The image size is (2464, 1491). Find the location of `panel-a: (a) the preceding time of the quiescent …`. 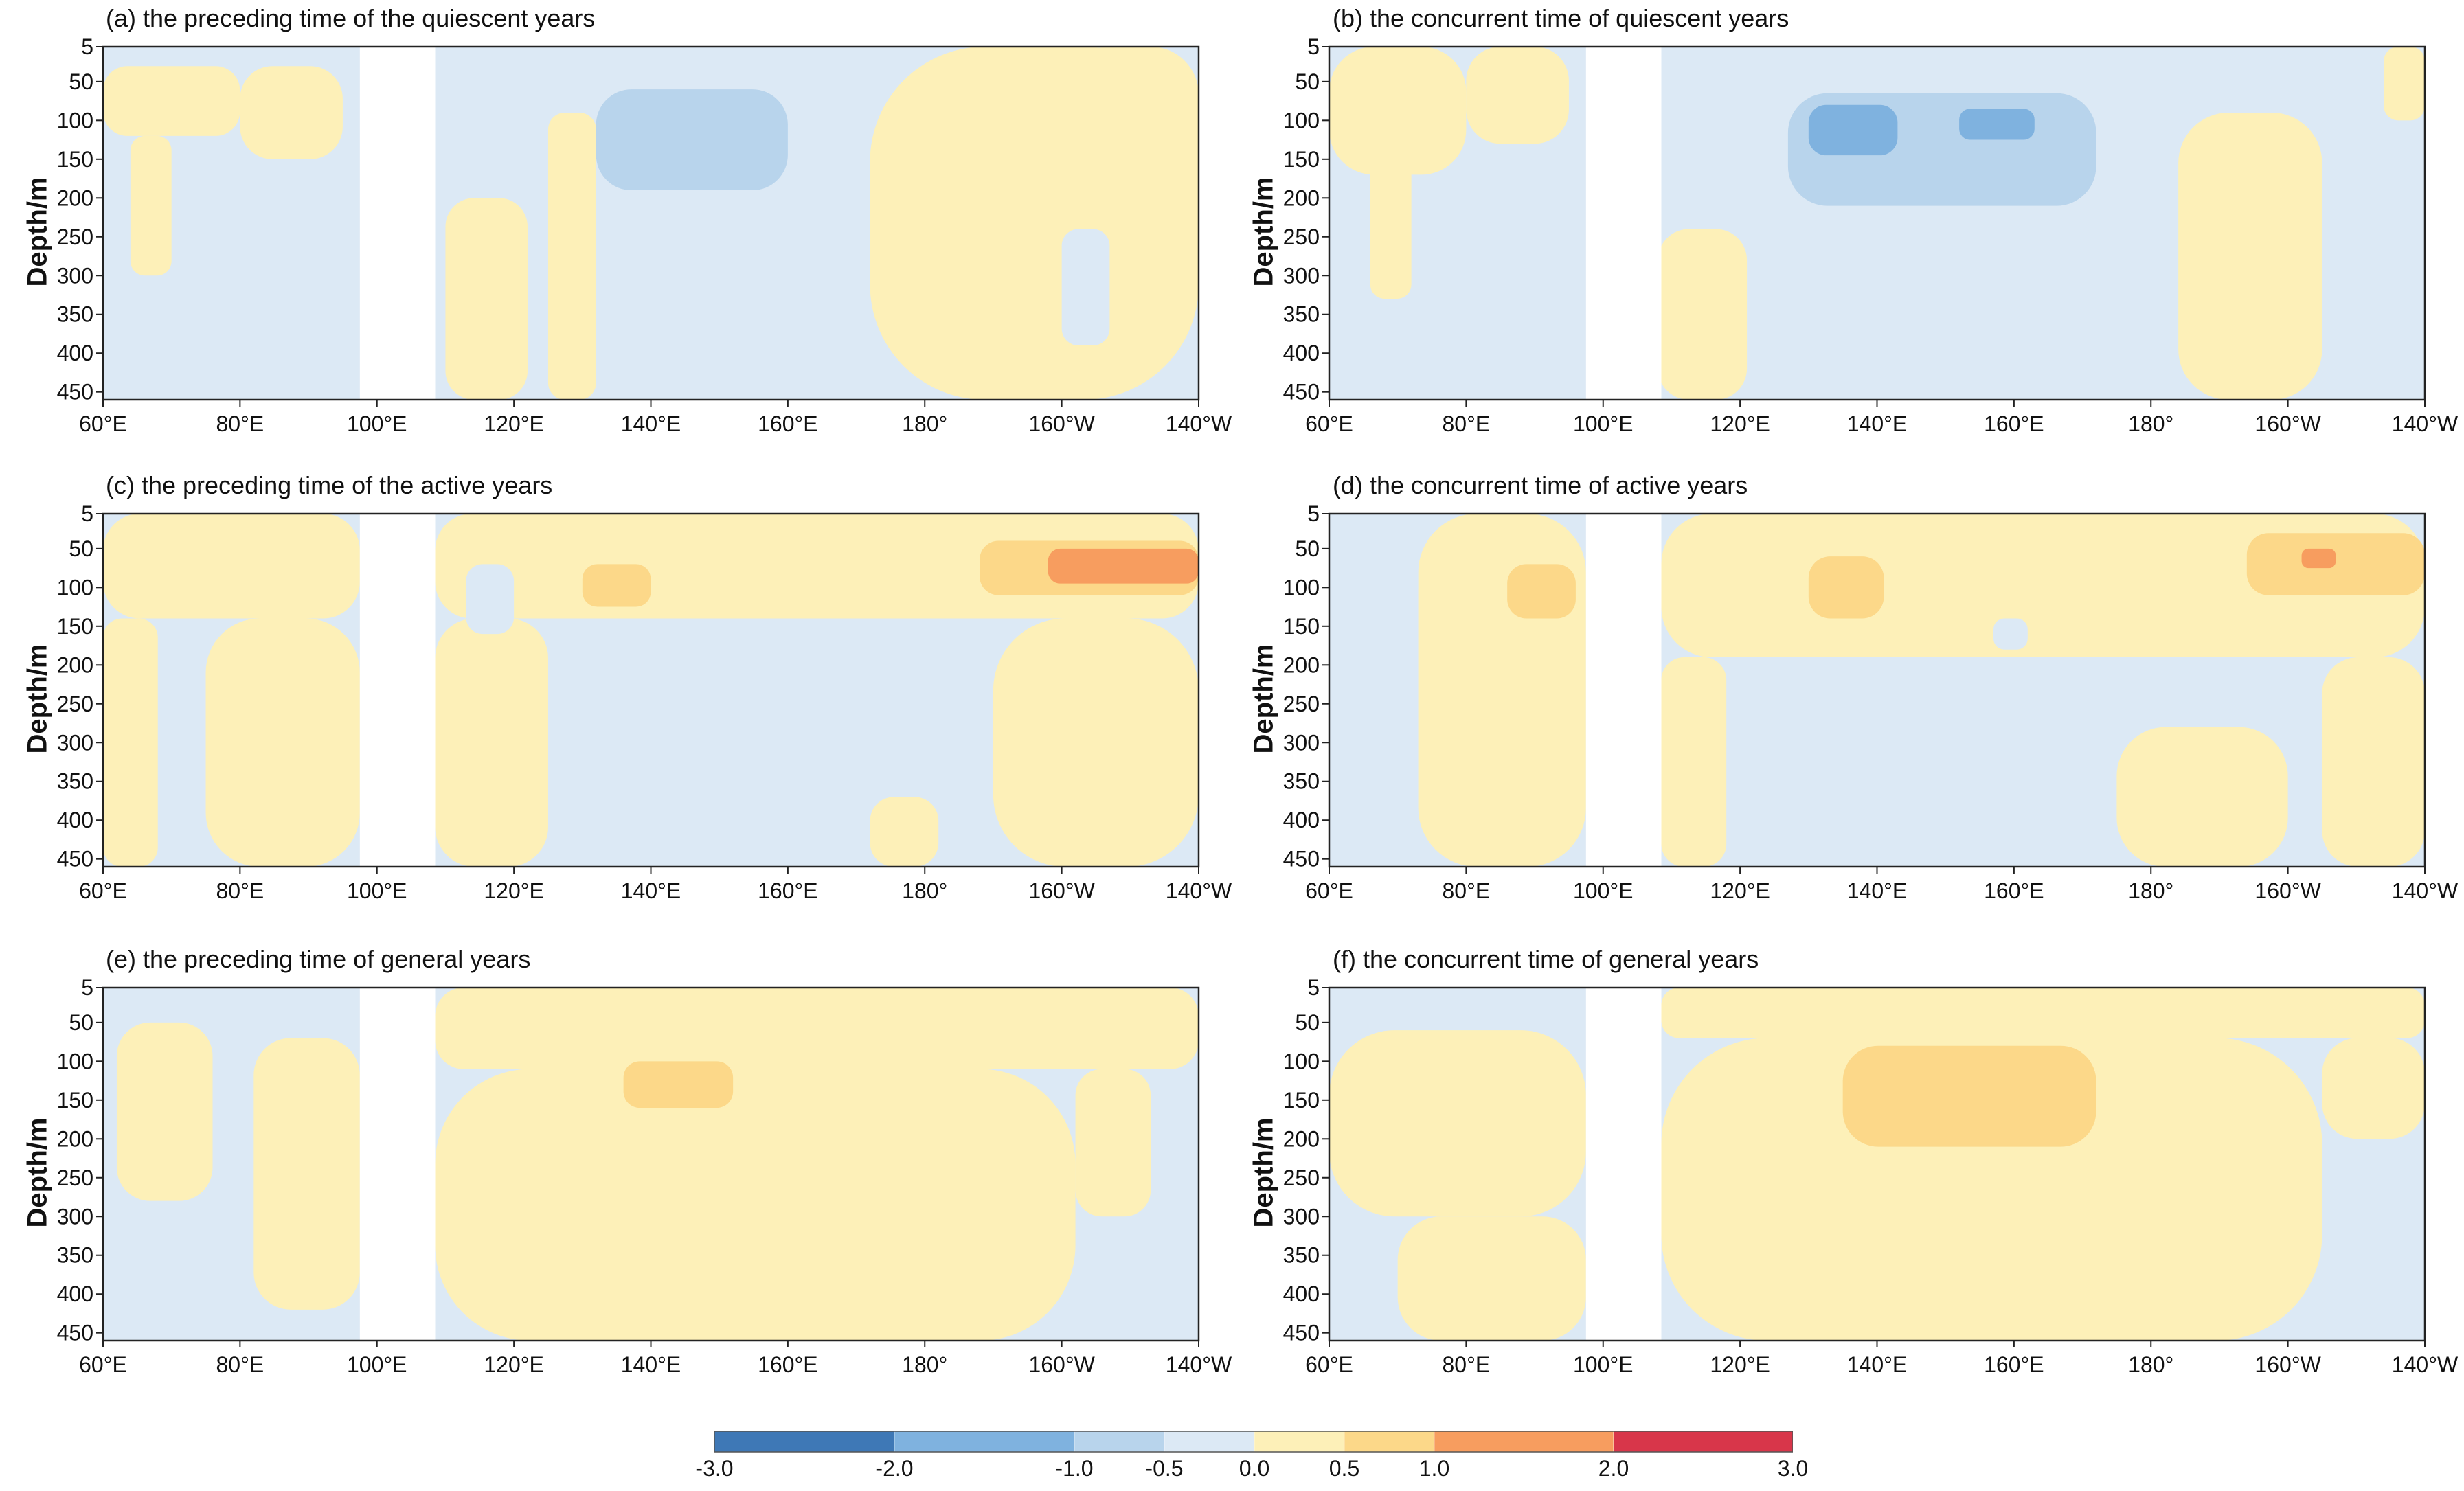

panel-a: (a) the preceding time of the quiescent … is located at coordinates (616, 218).